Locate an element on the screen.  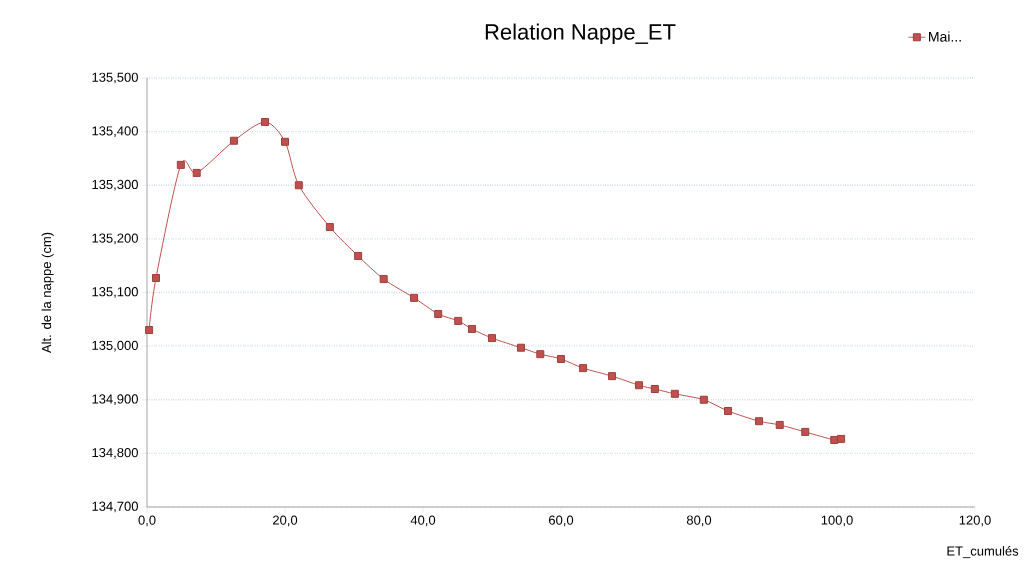
y-tick-label: 135,000 is located at coordinates (115, 346).